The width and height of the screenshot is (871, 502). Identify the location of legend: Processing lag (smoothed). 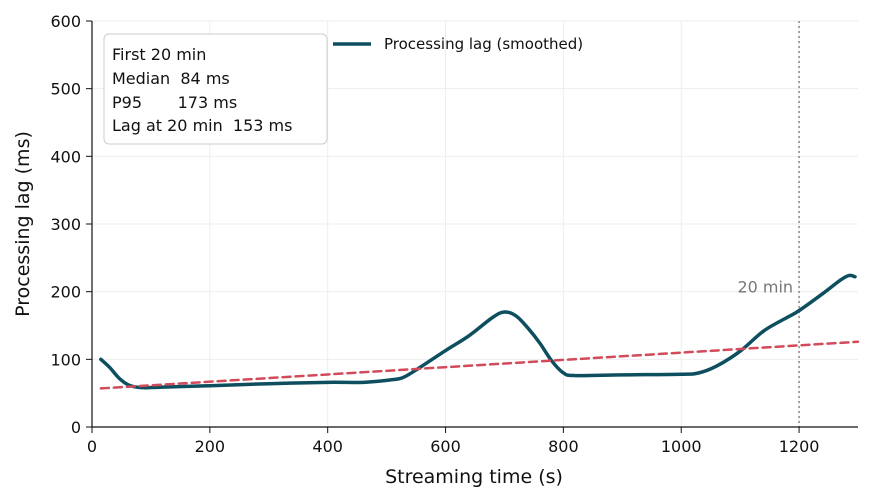
(458, 44).